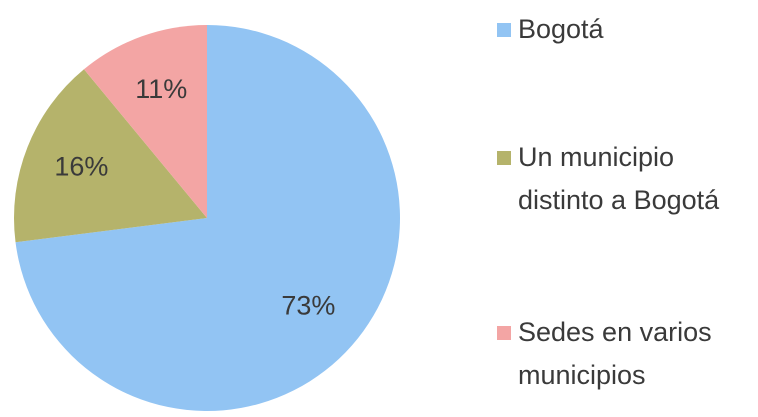 This screenshot has width=758, height=417. I want to click on data-label: 11%, so click(161, 89).